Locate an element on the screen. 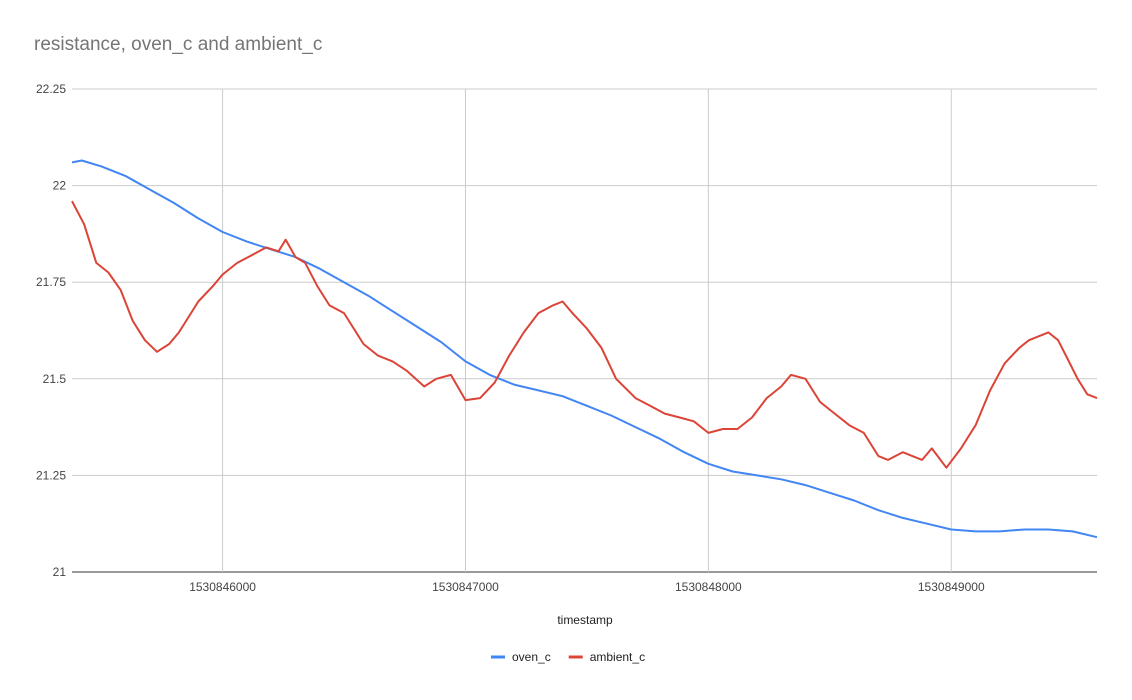  x-tick-label: 1530847000 is located at coordinates (465, 587).